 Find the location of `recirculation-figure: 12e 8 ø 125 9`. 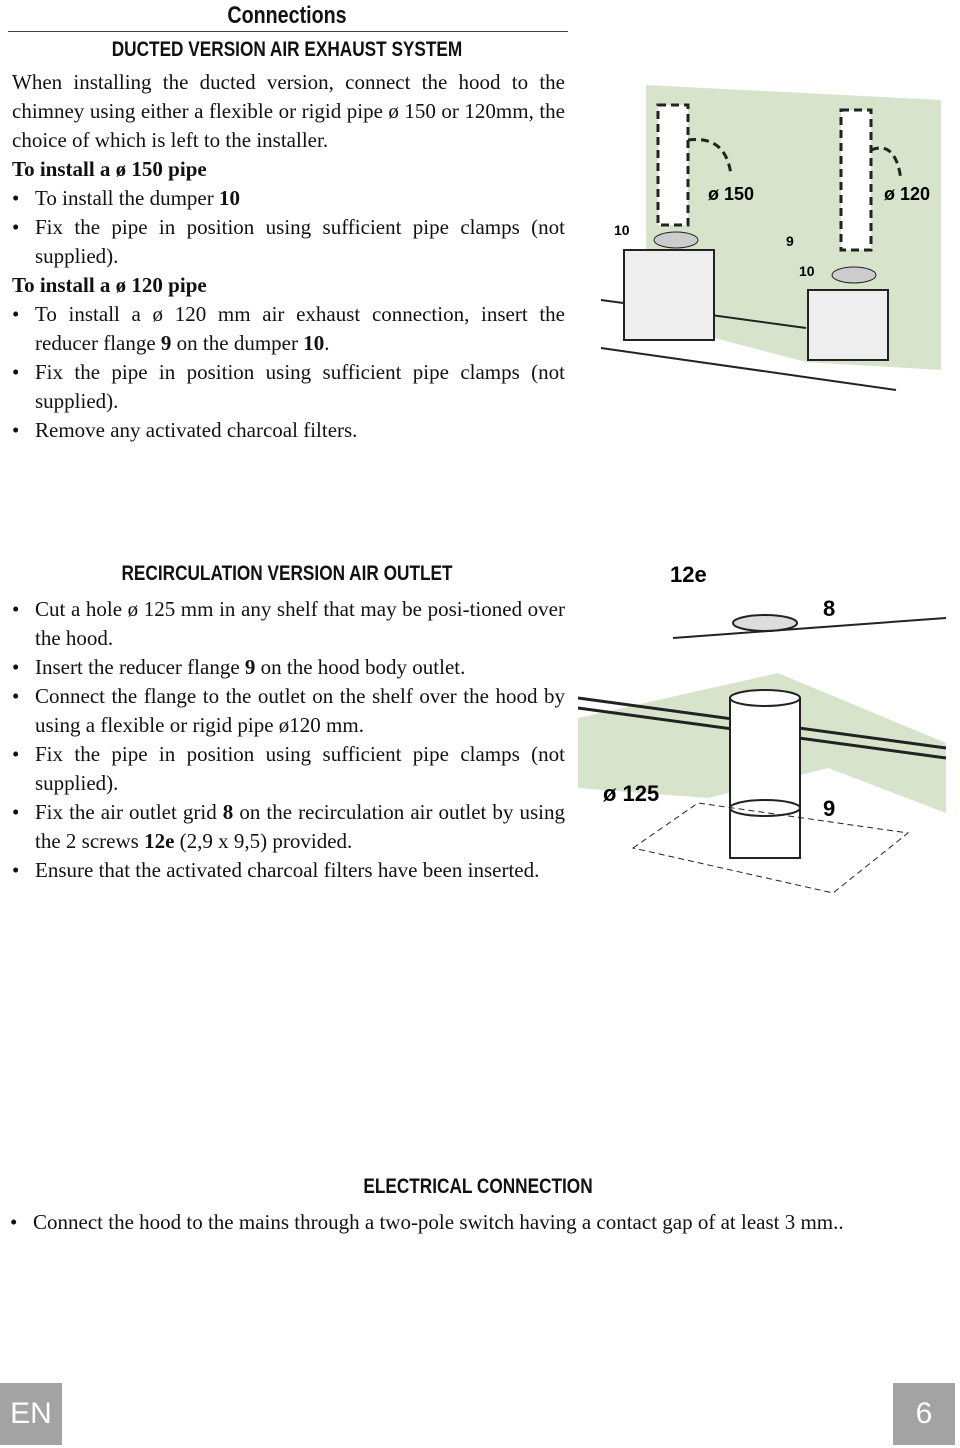

recirculation-figure: 12e 8 ø 125 9 is located at coordinates (762, 728).